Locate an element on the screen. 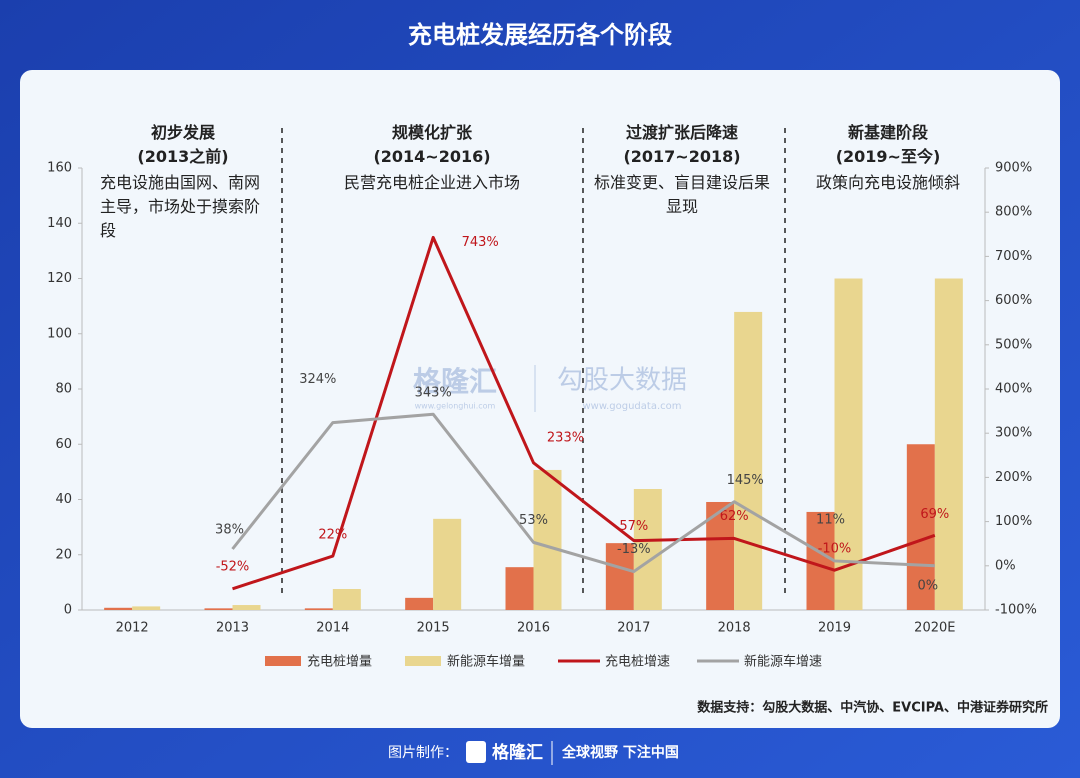  x-tick-label: 2012 is located at coordinates (132, 628).